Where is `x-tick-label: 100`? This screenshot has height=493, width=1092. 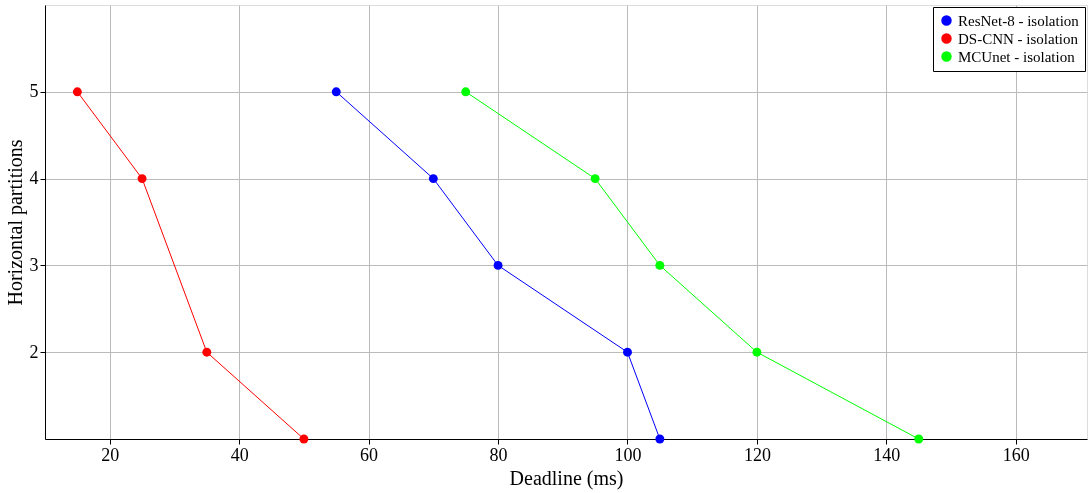
x-tick-label: 100 is located at coordinates (628, 454).